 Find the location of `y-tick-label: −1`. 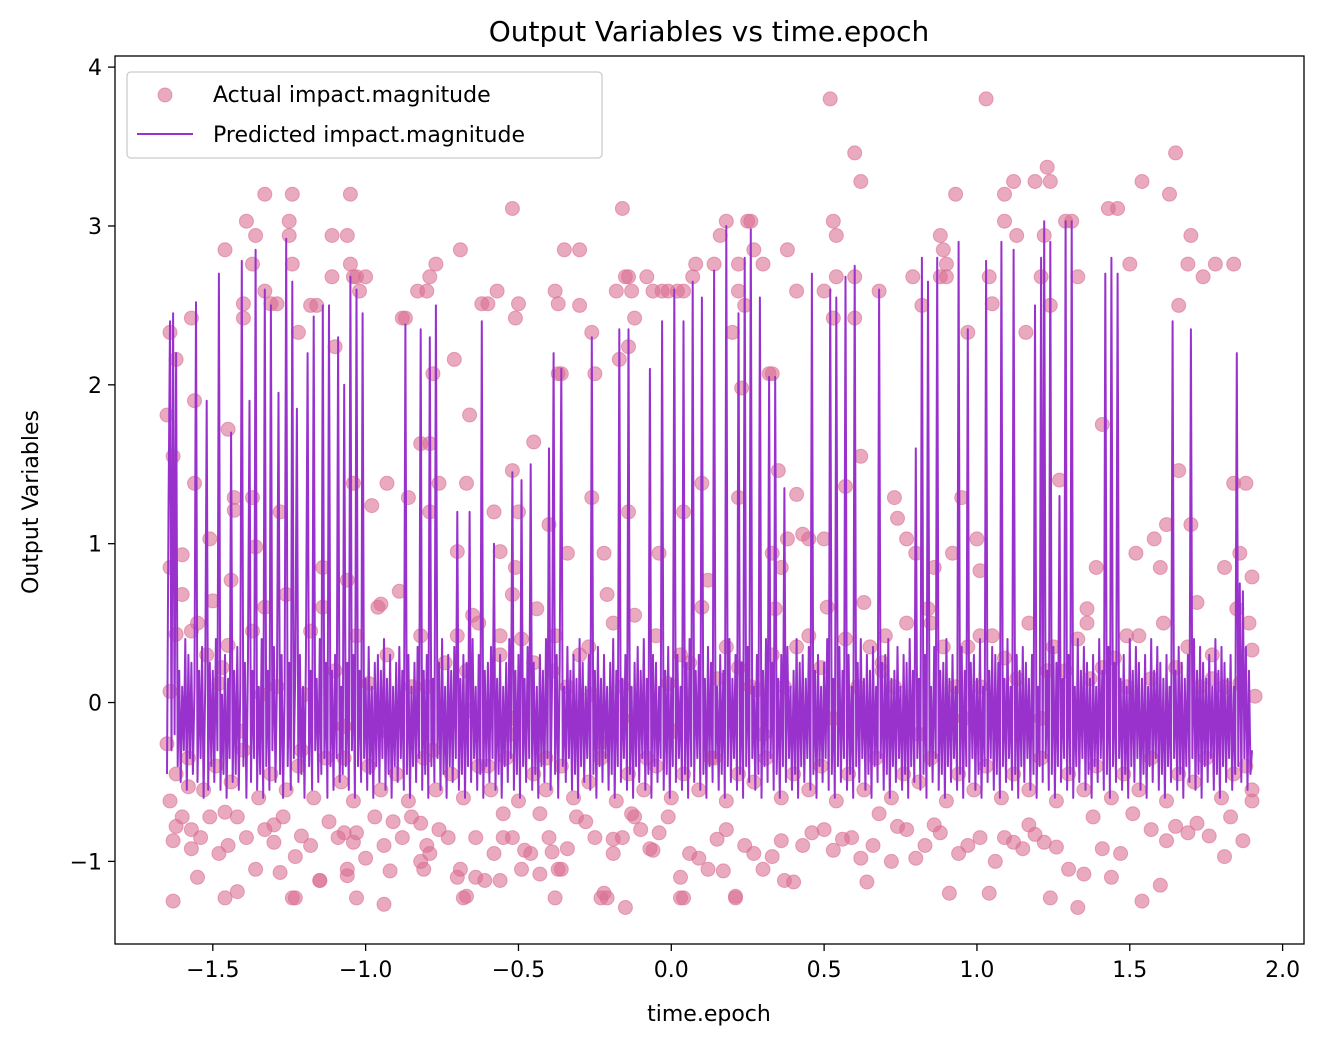

y-tick-label: −1 is located at coordinates (86, 862).